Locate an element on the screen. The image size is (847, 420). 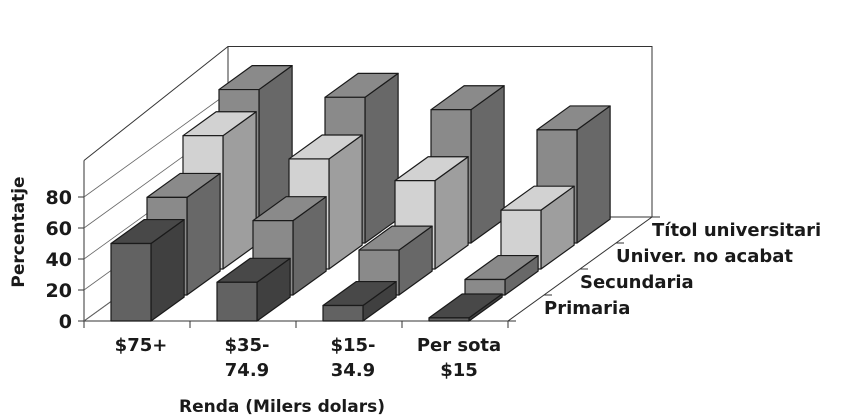
x-tick-label: Per sota is located at coordinates (459, 345).